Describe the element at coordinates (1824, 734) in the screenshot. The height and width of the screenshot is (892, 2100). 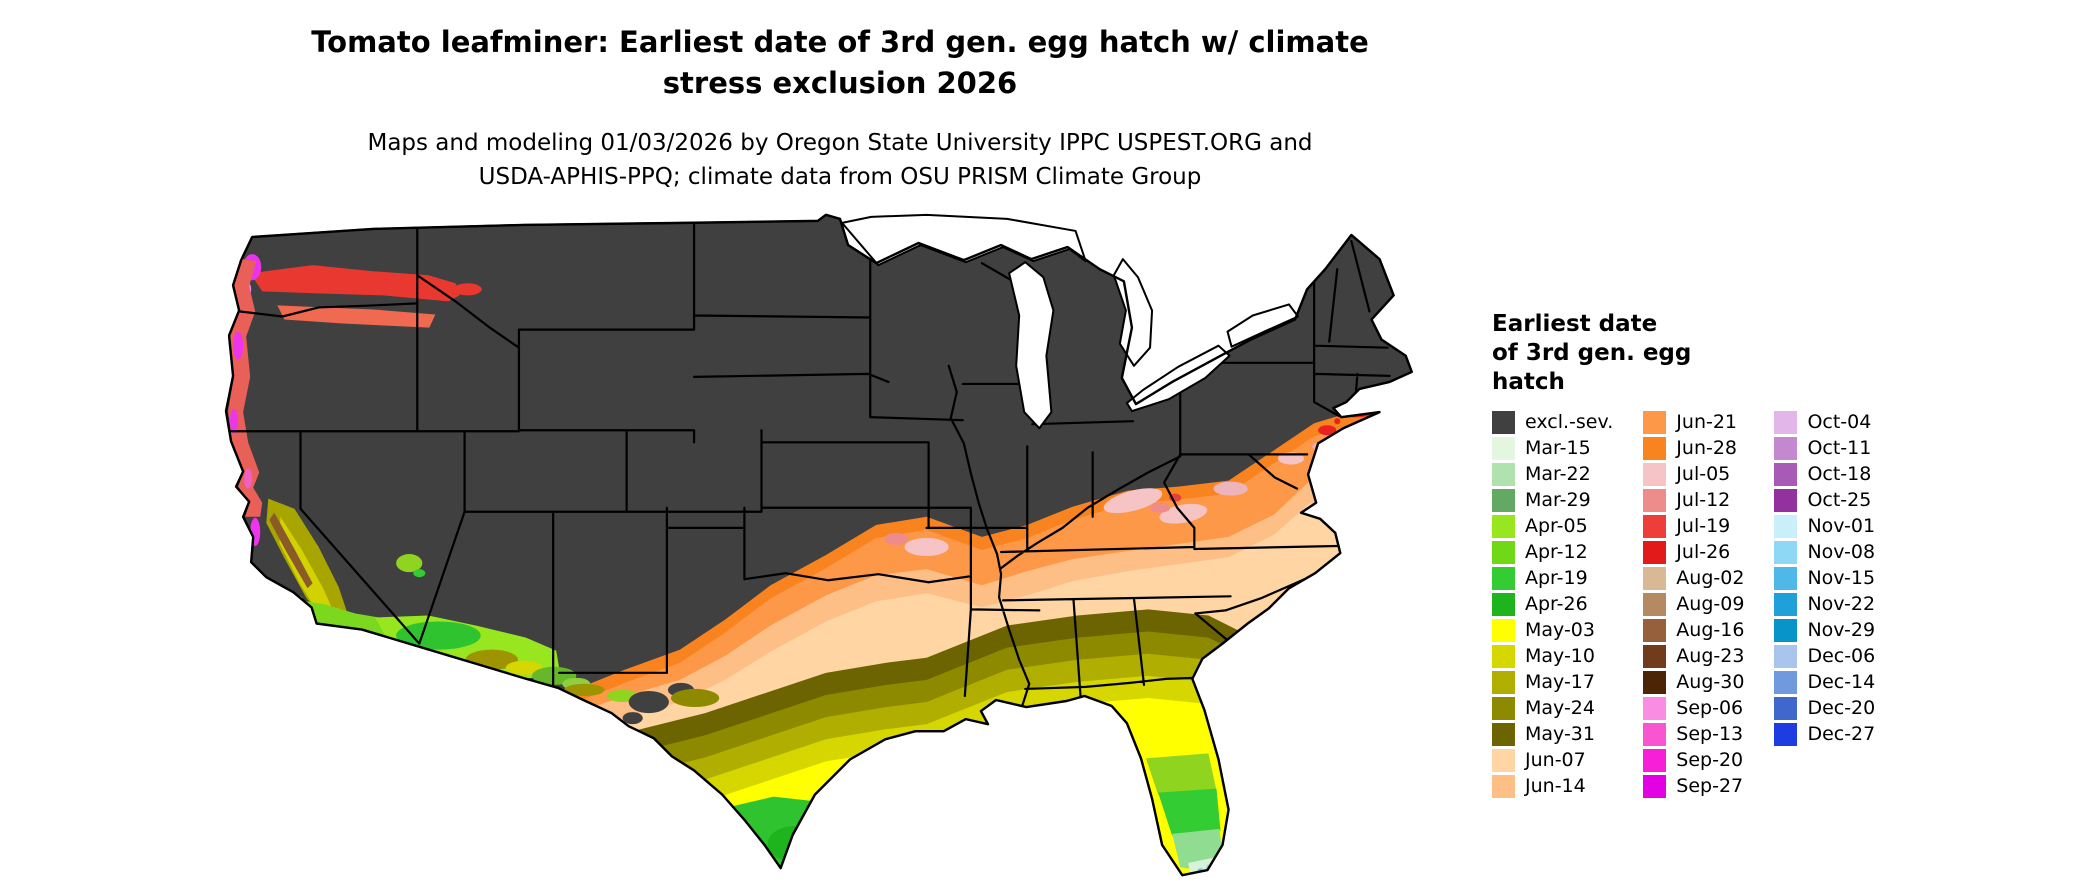
I see `legend-entry: Dec-27` at that location.